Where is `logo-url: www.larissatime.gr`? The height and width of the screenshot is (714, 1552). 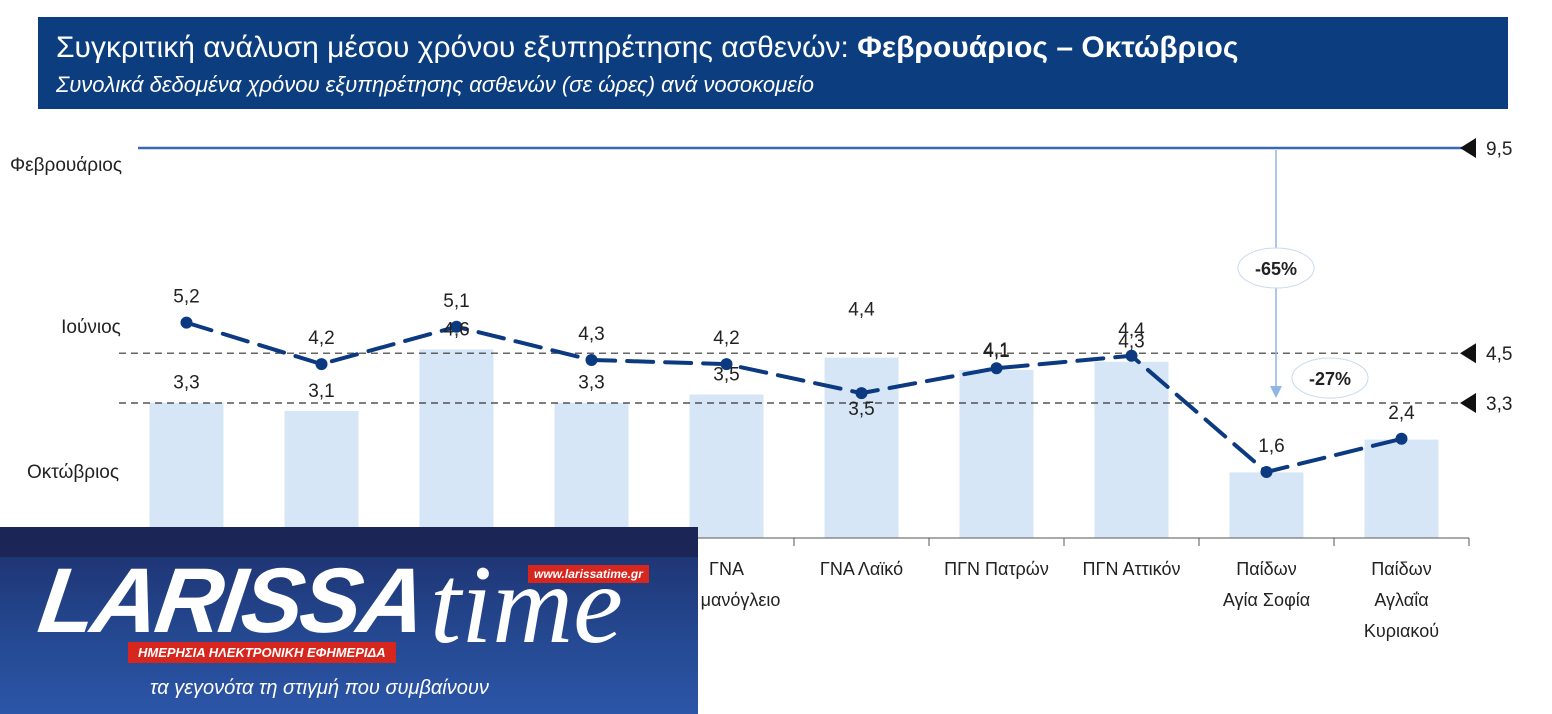
logo-url: www.larissatime.gr is located at coordinates (588, 574).